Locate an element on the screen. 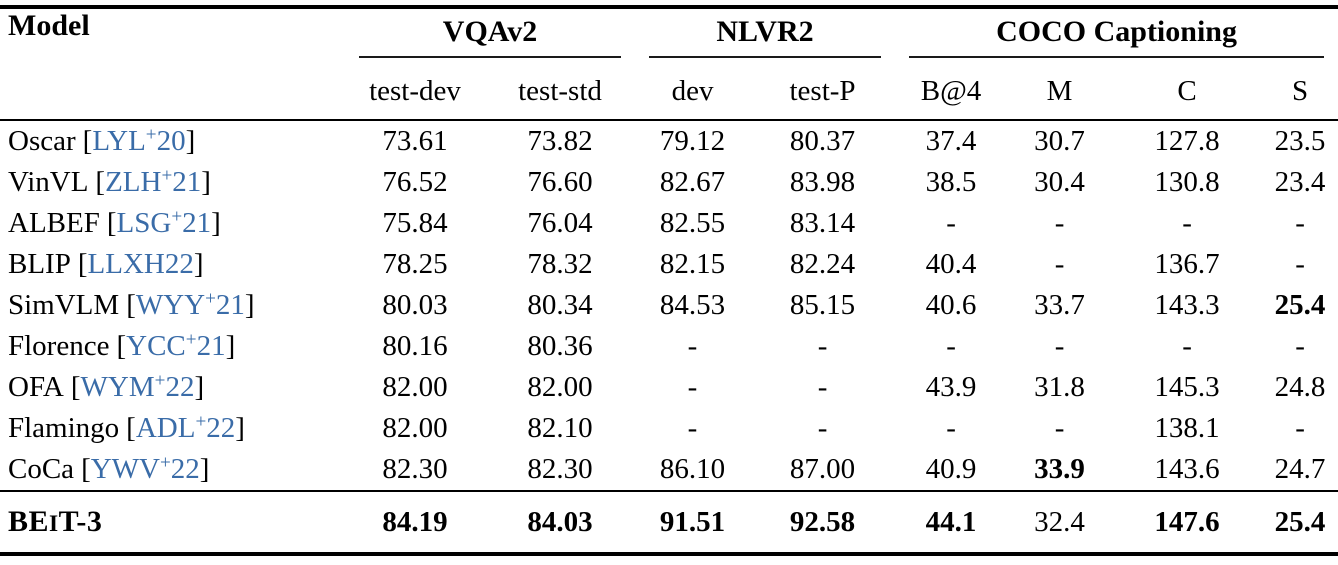 This screenshot has width=1338, height=565. value-cell: 80.34 is located at coordinates (560, 305).